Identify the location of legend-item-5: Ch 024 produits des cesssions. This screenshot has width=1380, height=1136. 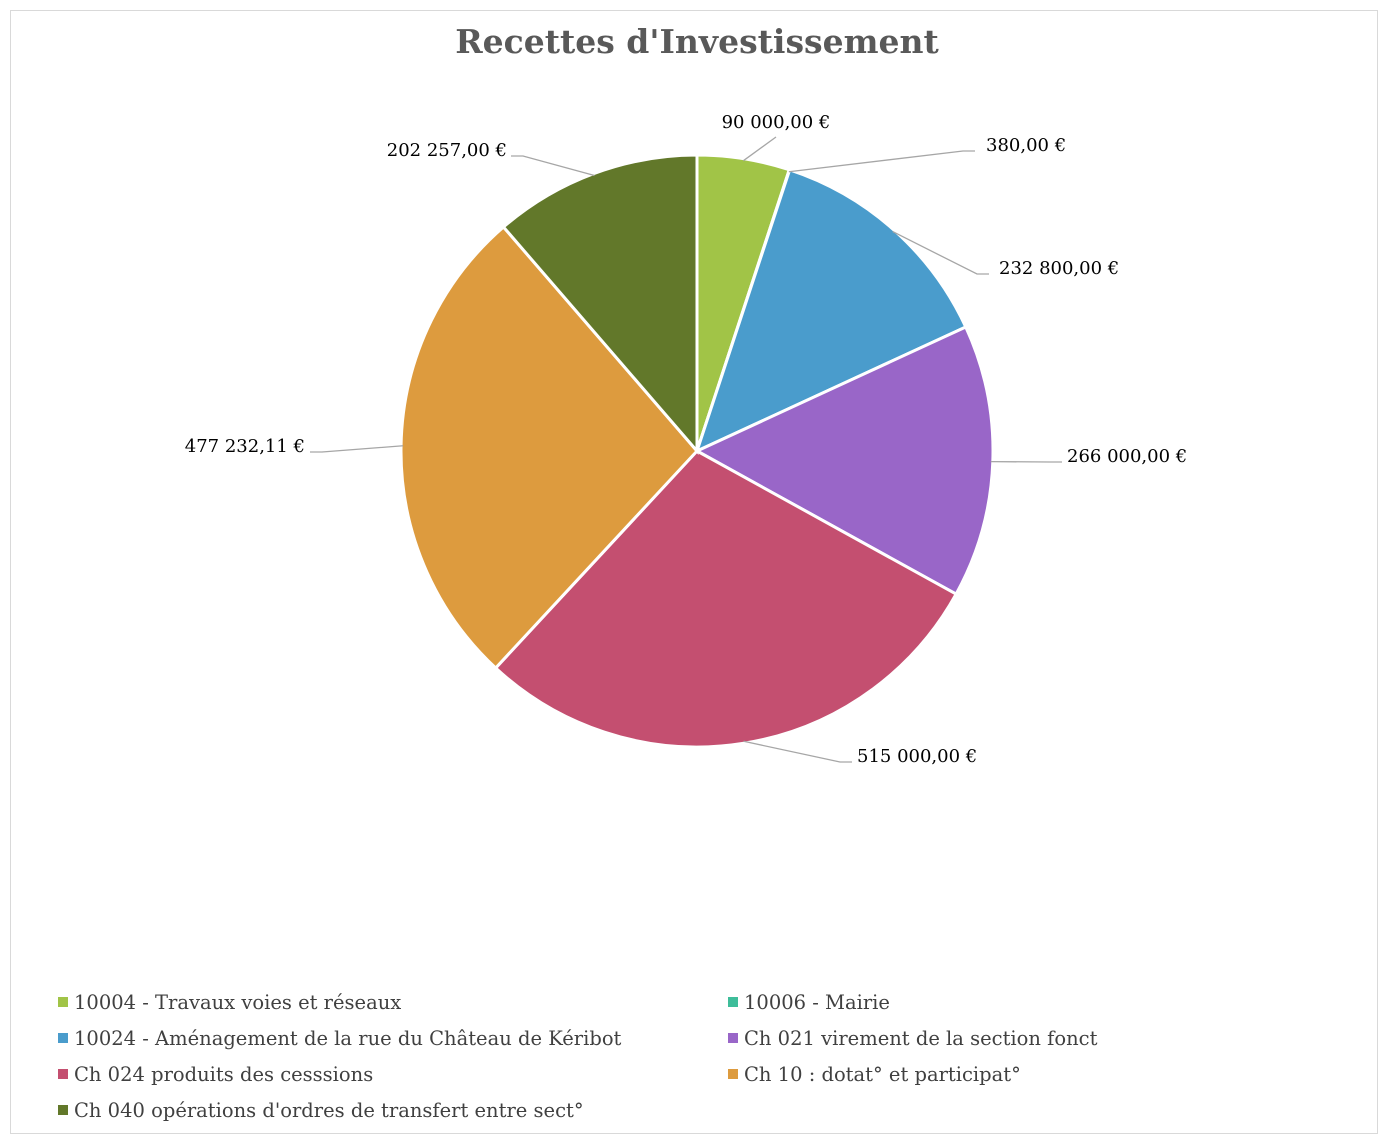
(215, 1075).